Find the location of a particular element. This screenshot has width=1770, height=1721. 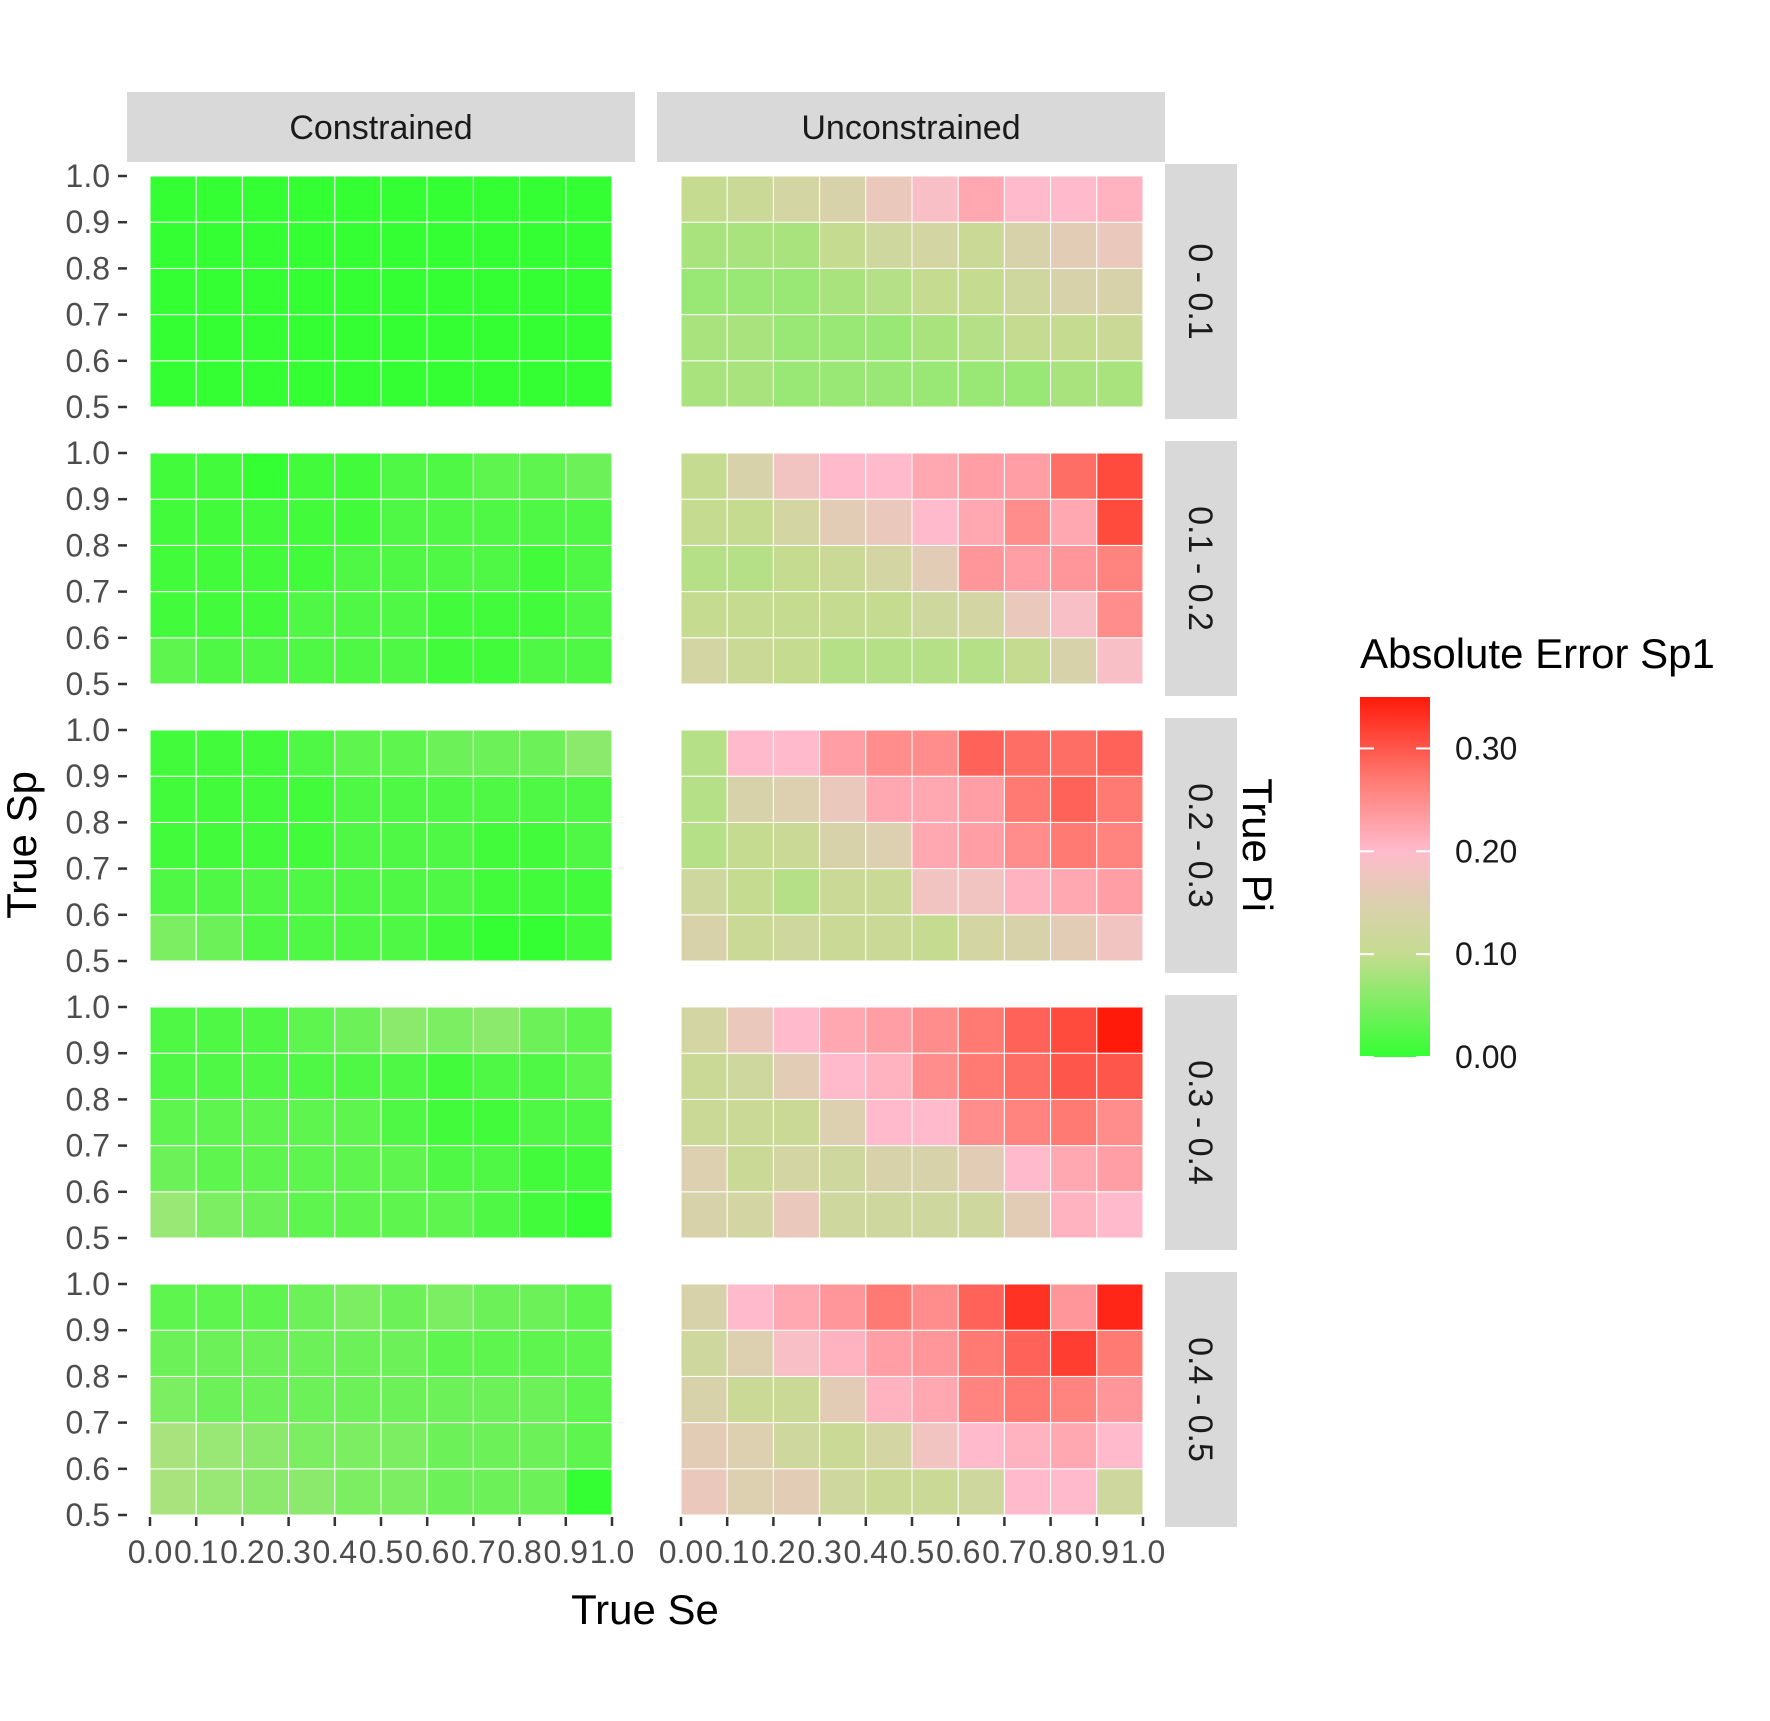

legend-tick-label: 0.30 is located at coordinates (1486, 748).